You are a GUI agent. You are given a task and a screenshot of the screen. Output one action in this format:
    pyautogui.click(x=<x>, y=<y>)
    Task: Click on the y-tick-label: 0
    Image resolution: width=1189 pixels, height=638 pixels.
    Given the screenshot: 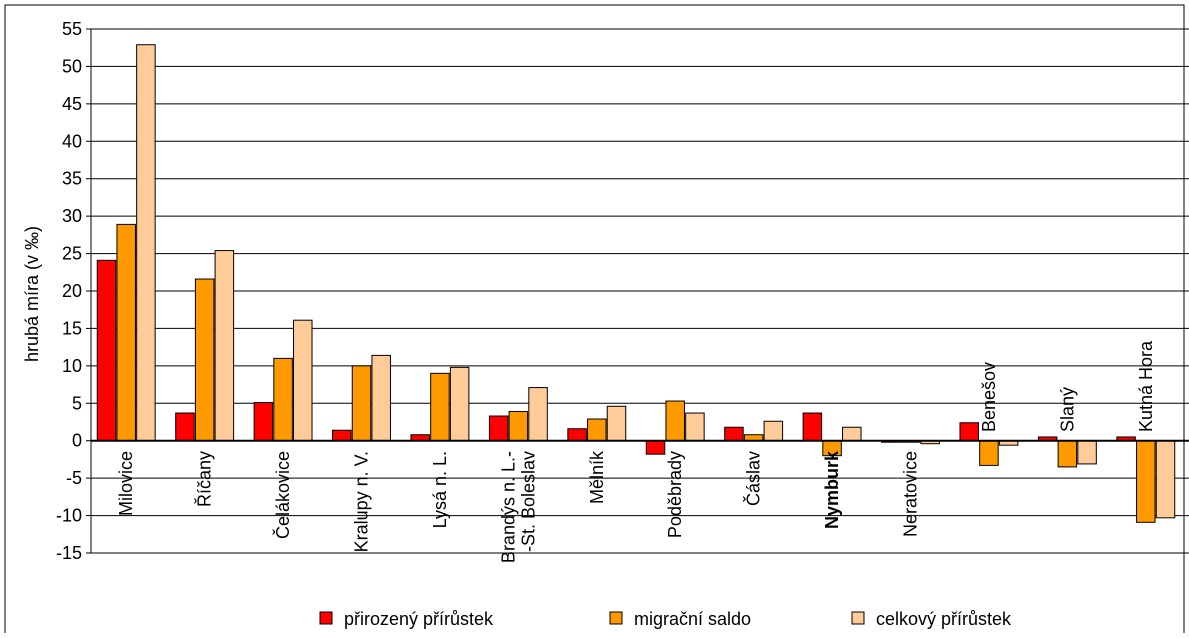 What is the action you would take?
    pyautogui.click(x=77, y=441)
    